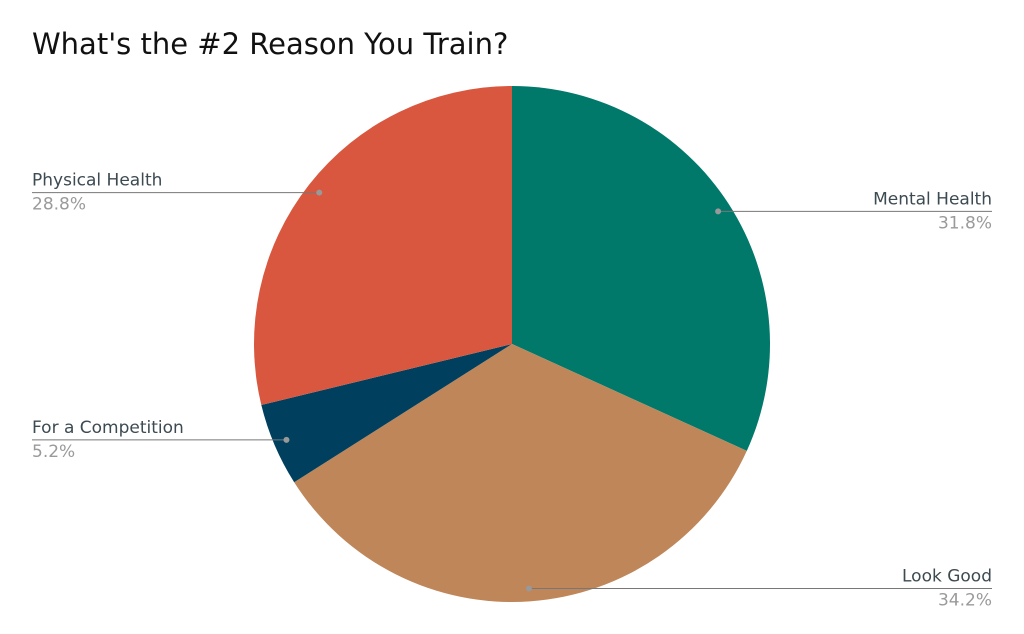 The height and width of the screenshot is (634, 1024). Describe the element at coordinates (270, 44) in the screenshot. I see `chart-title: What's the #2 Reason You Train?` at that location.